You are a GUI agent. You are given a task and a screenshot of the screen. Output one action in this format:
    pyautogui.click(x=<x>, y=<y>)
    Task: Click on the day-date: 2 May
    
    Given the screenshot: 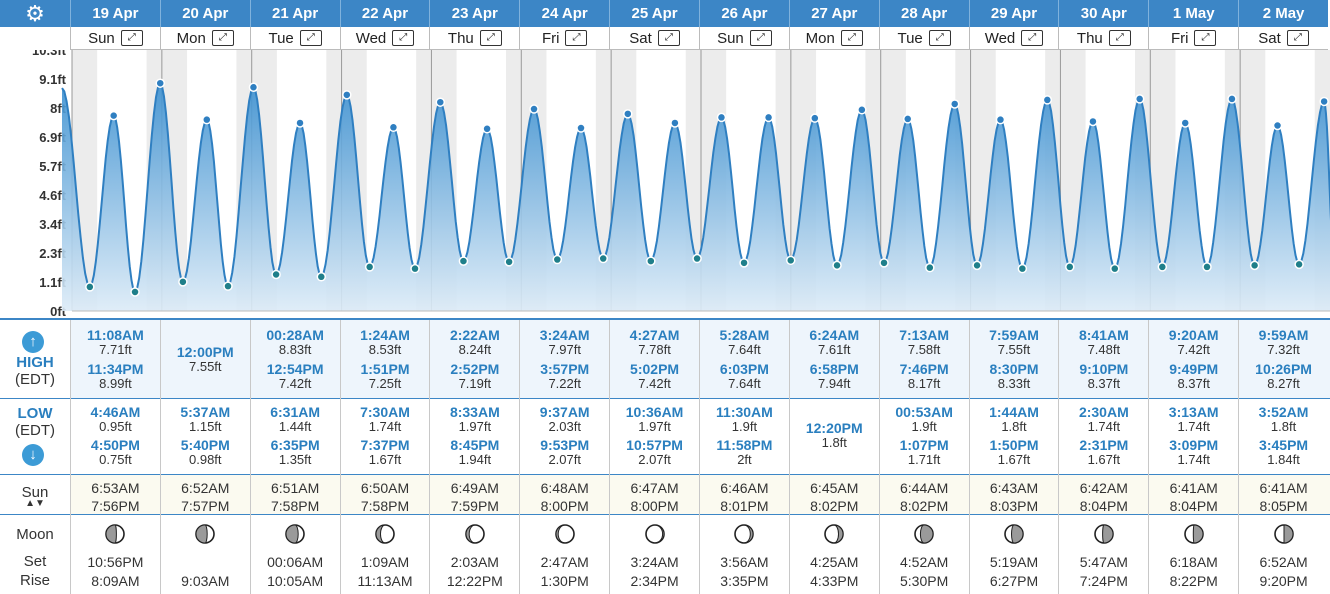 What is the action you would take?
    pyautogui.click(x=1283, y=13)
    